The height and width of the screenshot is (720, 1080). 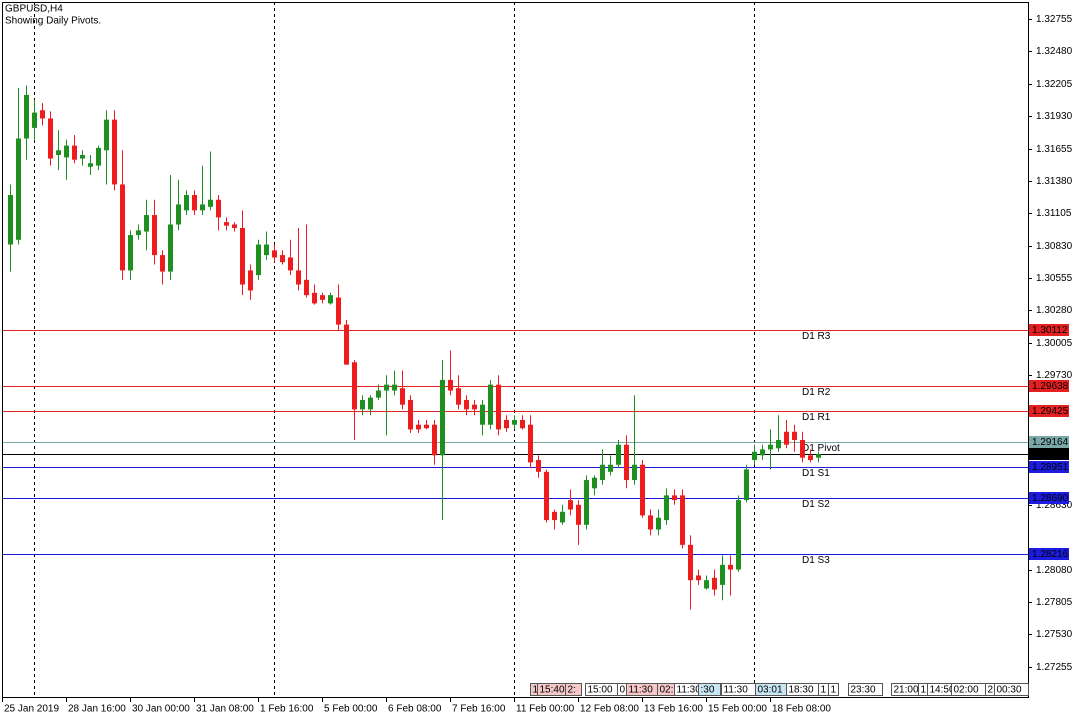 What do you see at coordinates (816, 336) in the screenshot?
I see `pivot-name: D1 R3` at bounding box center [816, 336].